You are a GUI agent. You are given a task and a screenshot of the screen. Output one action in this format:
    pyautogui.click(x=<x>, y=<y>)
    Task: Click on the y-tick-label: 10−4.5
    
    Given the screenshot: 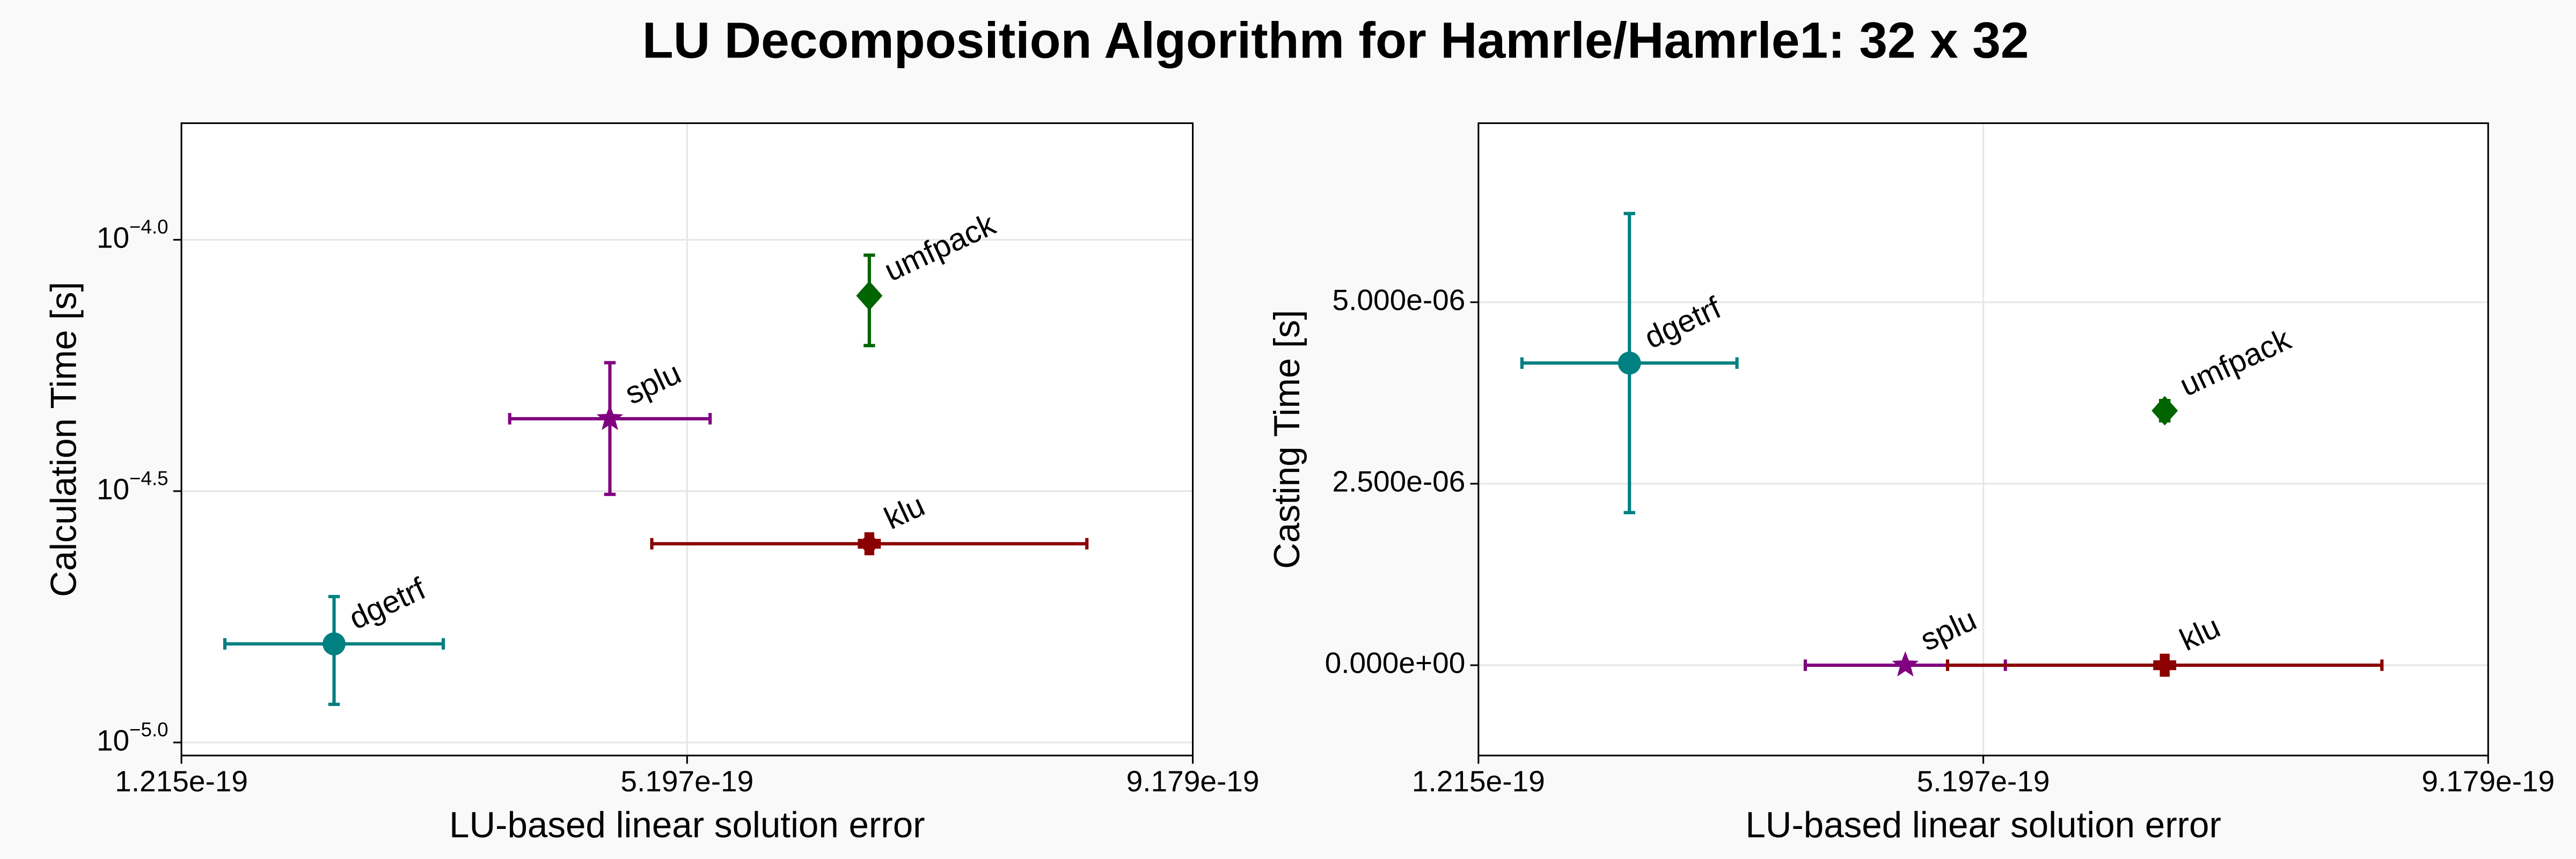 What is the action you would take?
    pyautogui.click(x=133, y=486)
    